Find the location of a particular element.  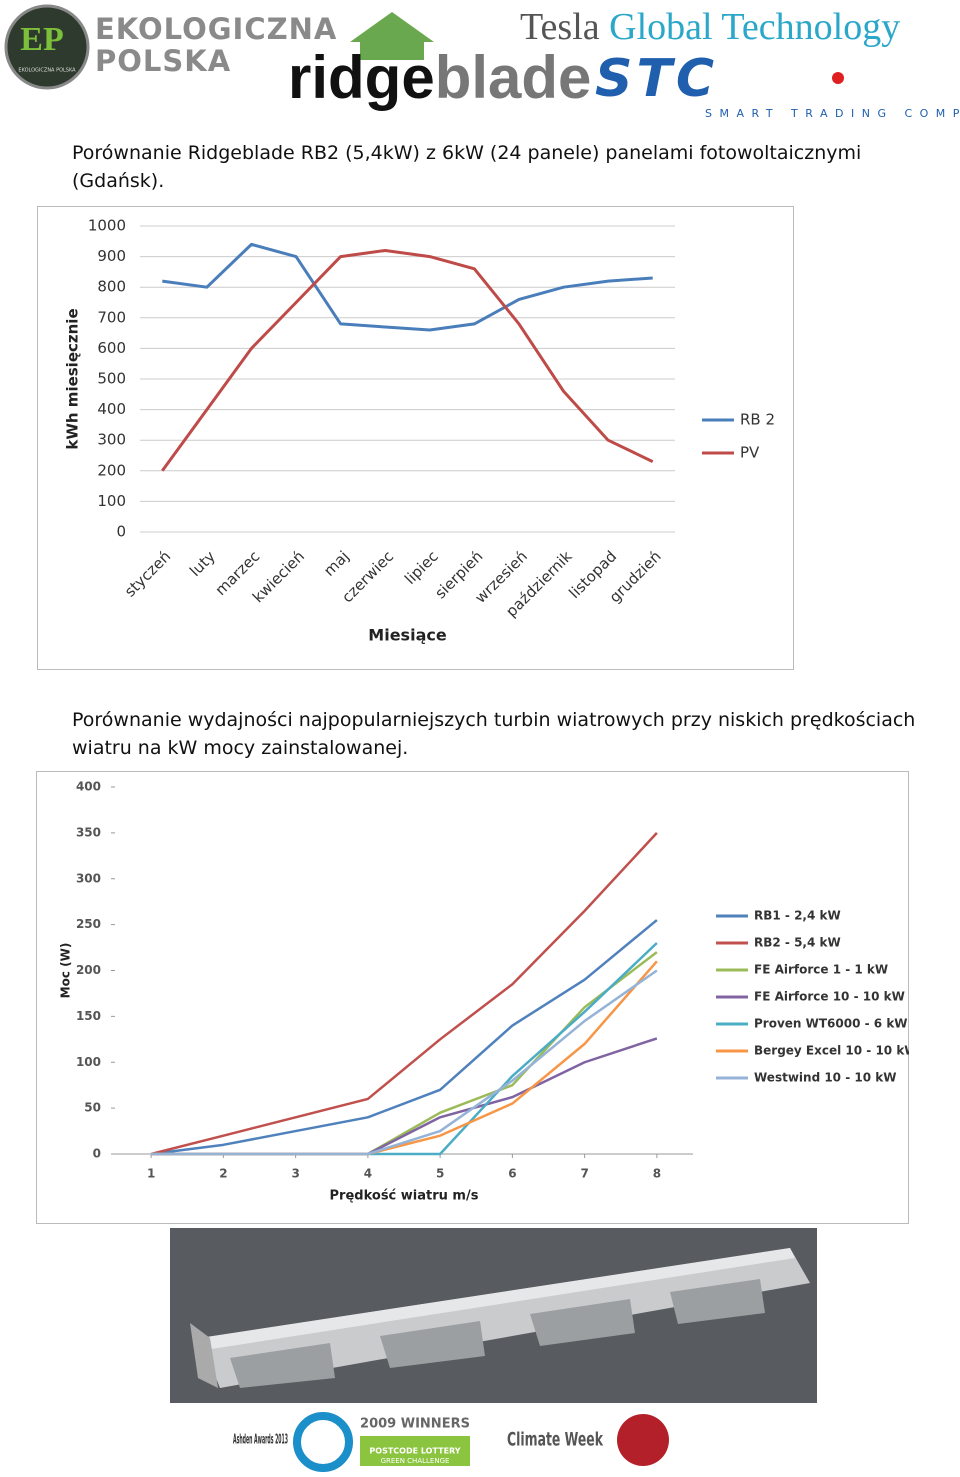

x-tick-label: 4 is located at coordinates (368, 1174).